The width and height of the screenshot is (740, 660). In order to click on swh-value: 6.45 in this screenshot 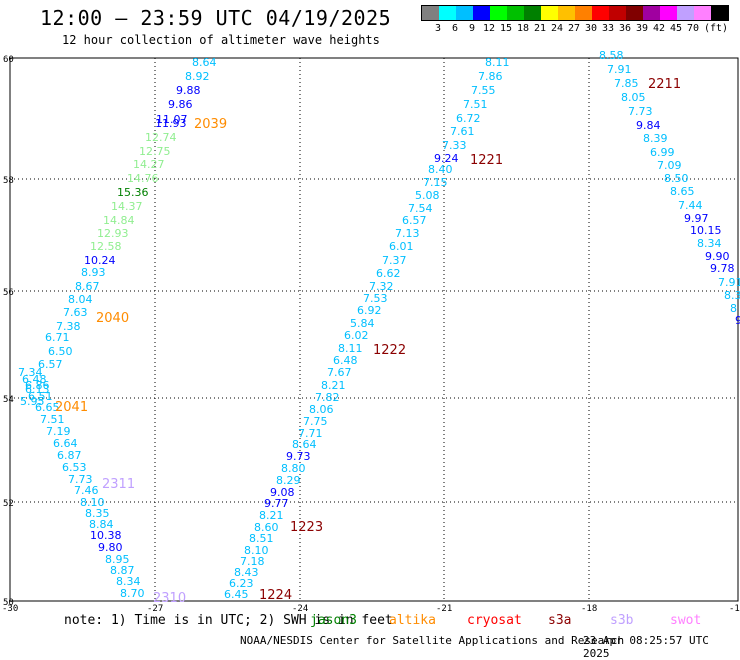, I will do `click(236, 594)`.